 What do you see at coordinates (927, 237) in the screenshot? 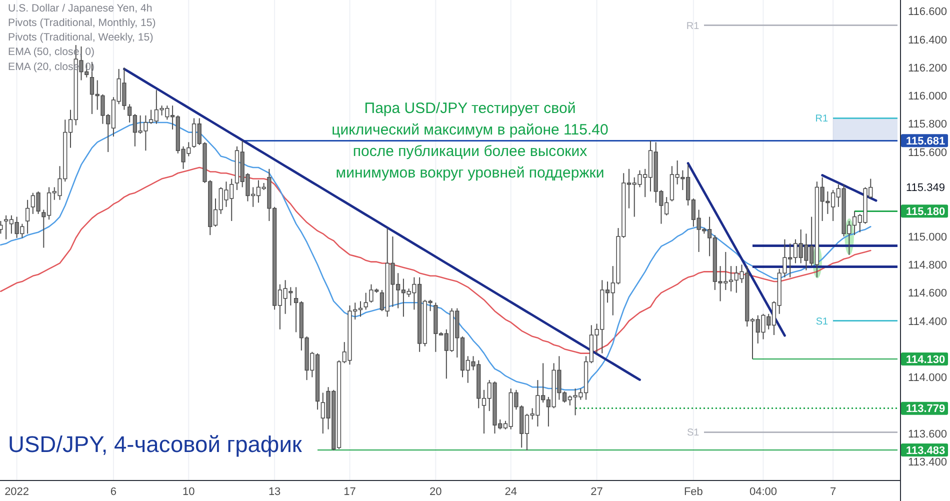
I see `y-tick-label: 115.000` at bounding box center [927, 237].